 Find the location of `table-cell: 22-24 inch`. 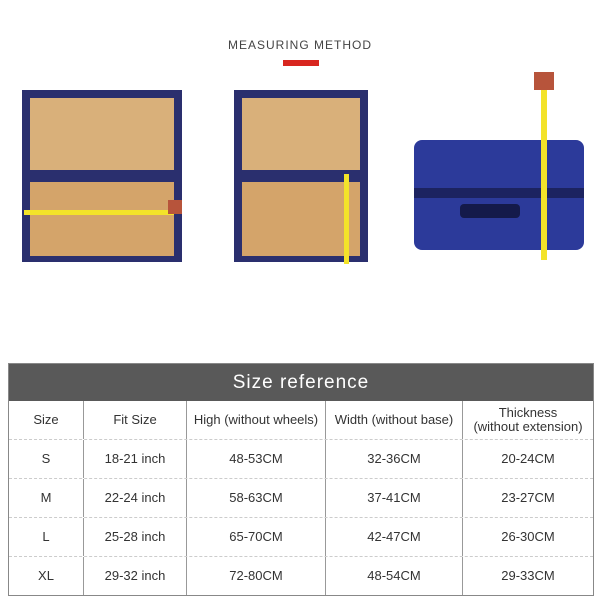

table-cell: 22-24 inch is located at coordinates (134, 498).